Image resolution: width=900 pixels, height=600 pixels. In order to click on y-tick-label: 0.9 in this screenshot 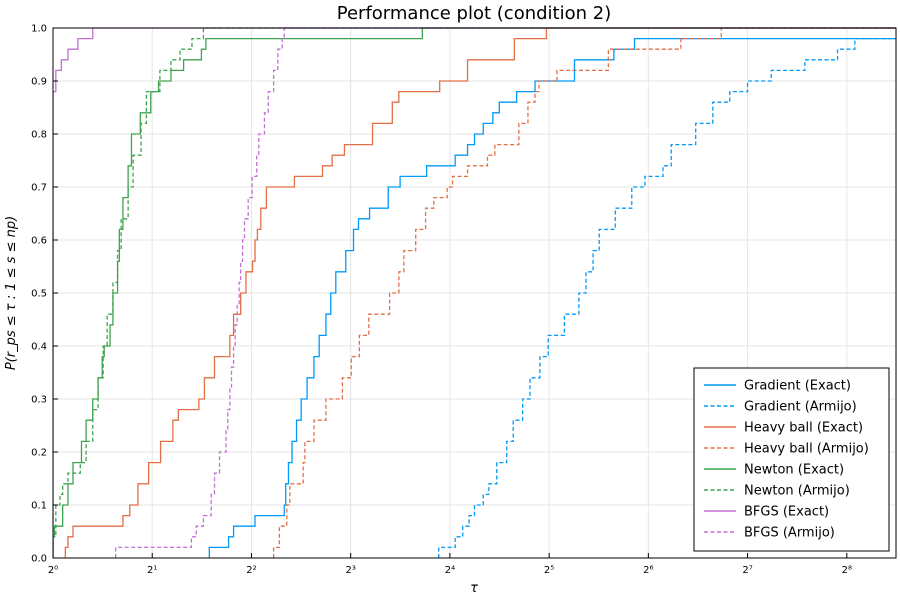, I will do `click(39, 82)`.